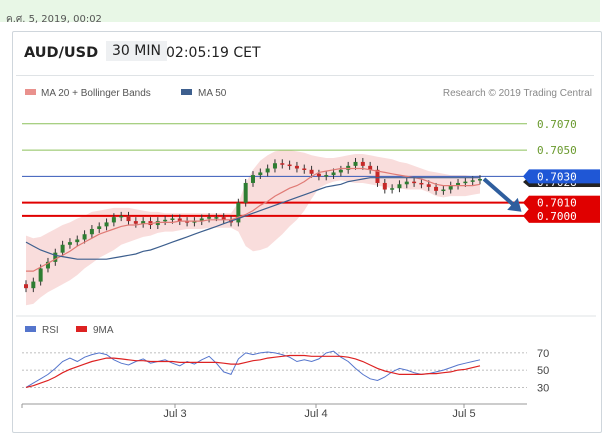 This screenshot has height=447, width=615. Describe the element at coordinates (543, 354) in the screenshot. I see `rsi-tick-70: 70` at that location.